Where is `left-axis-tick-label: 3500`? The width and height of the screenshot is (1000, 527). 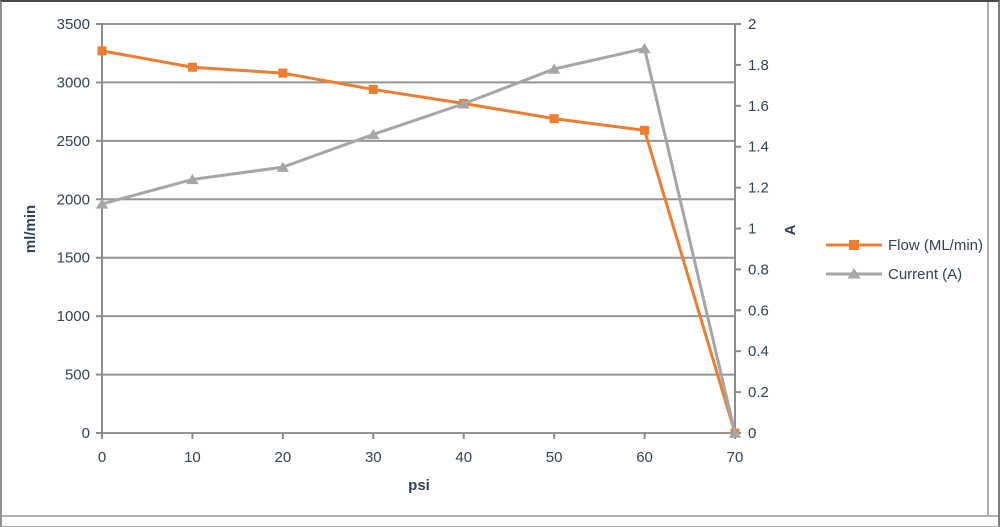 left-axis-tick-label: 3500 is located at coordinates (73, 24).